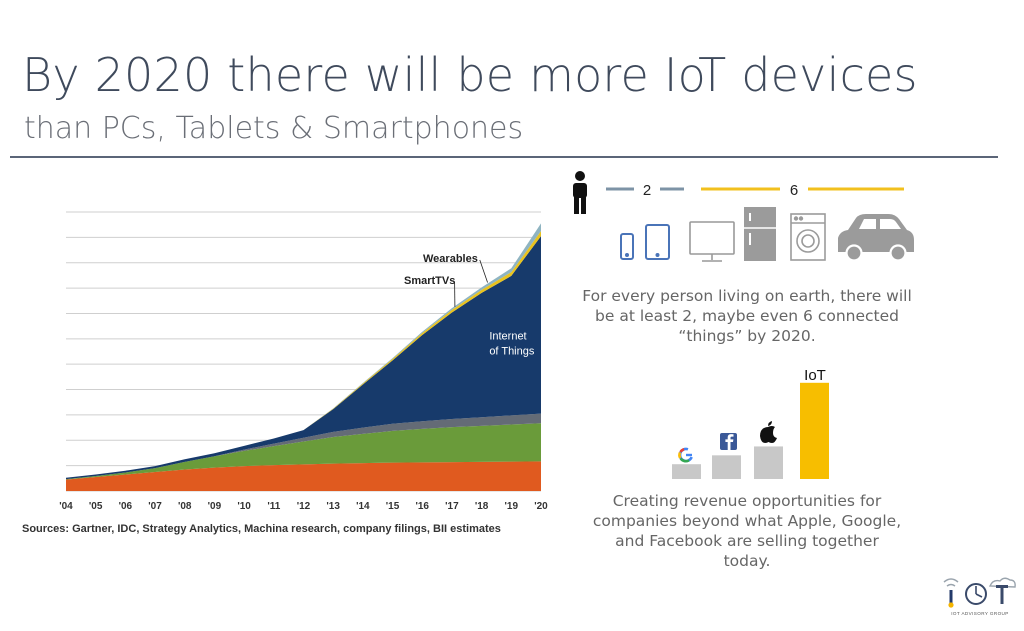 The image size is (1024, 631). Describe the element at coordinates (538, 181) in the screenshot. I see `series-label-pcs: PCs` at that location.